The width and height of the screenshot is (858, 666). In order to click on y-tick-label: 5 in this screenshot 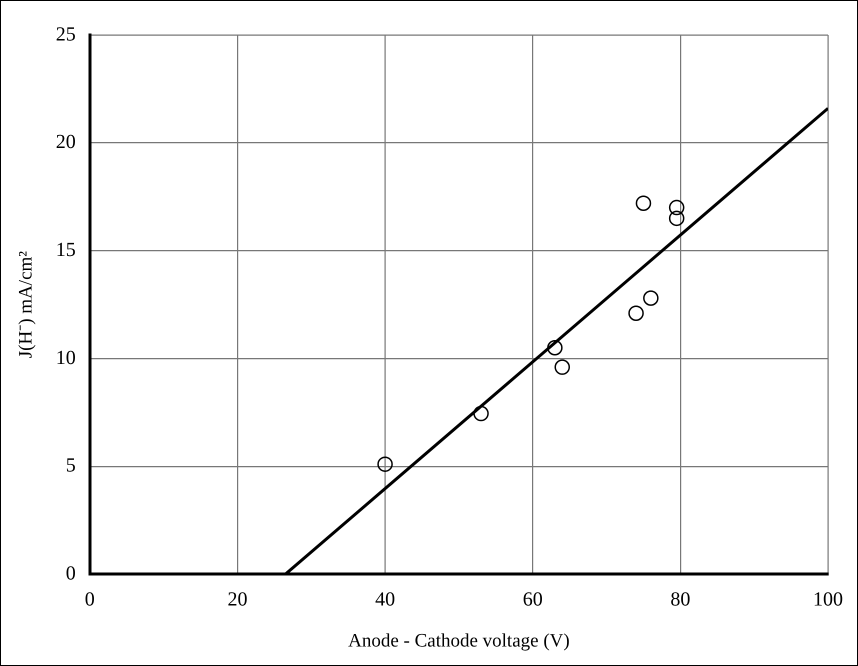, I will do `click(71, 465)`.